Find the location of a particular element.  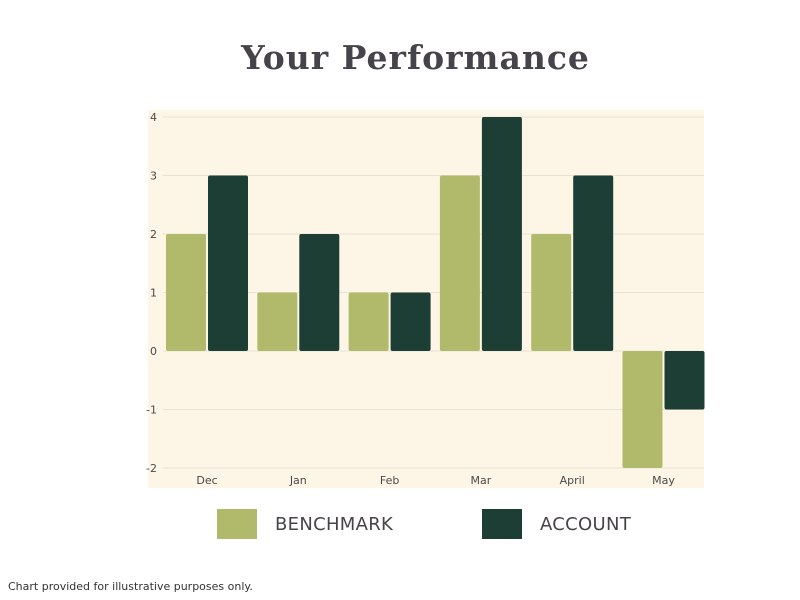

bar-benchmark-may is located at coordinates (642, 409).